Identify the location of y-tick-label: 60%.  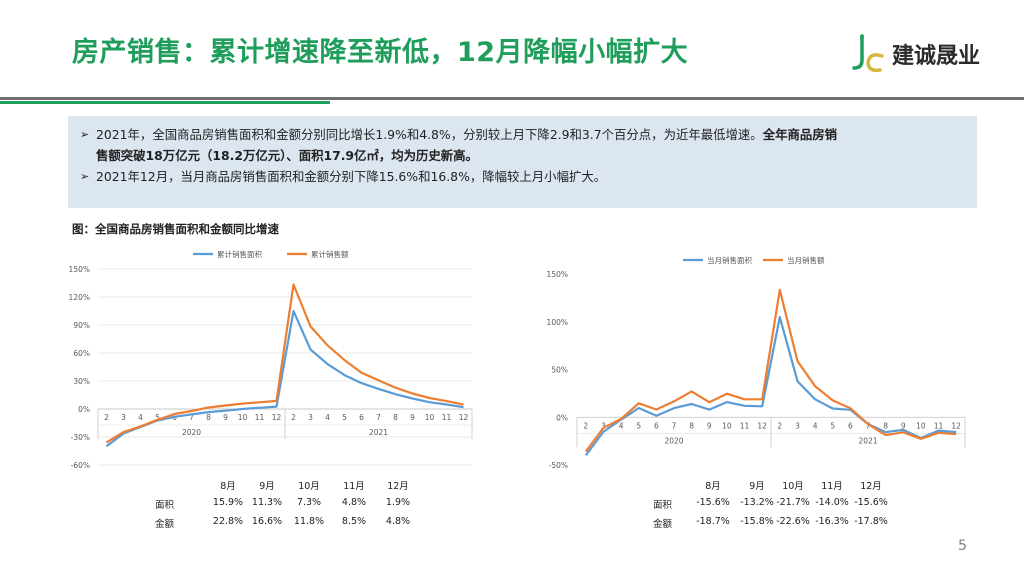
(81, 353).